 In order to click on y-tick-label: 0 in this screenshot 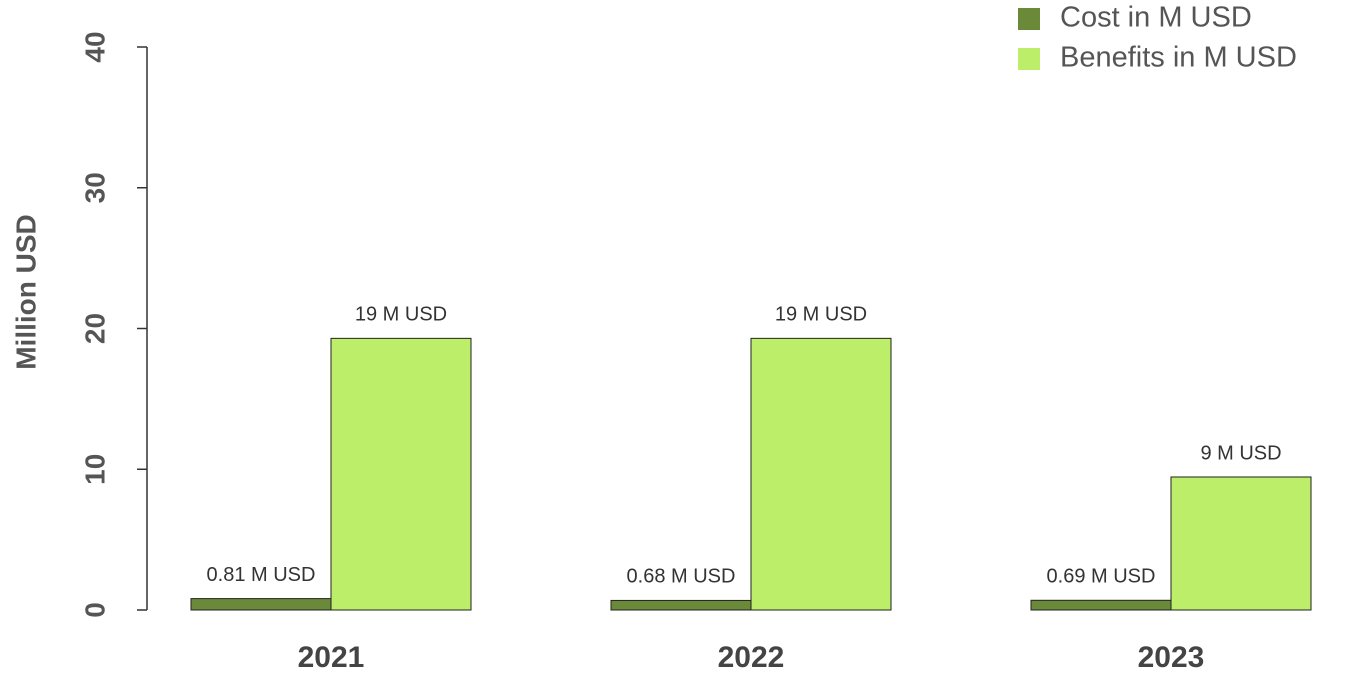, I will do `click(94, 610)`.